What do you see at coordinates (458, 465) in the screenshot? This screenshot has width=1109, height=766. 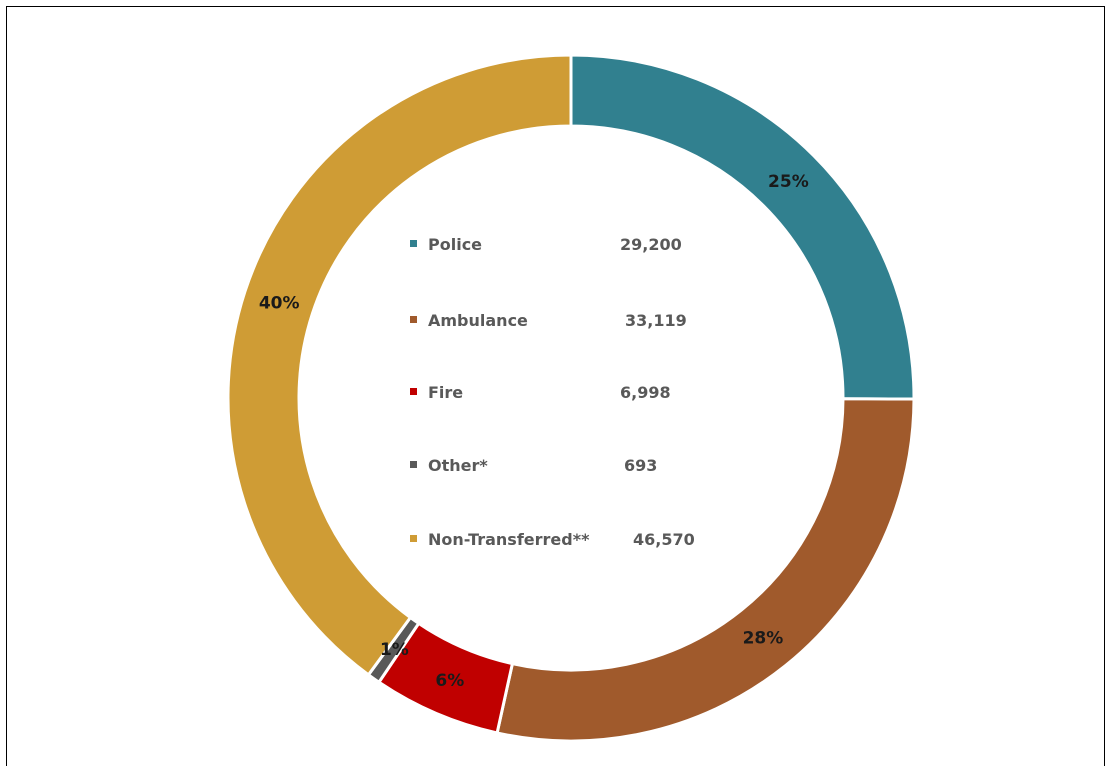 I see `legend-label-other: Other*` at bounding box center [458, 465].